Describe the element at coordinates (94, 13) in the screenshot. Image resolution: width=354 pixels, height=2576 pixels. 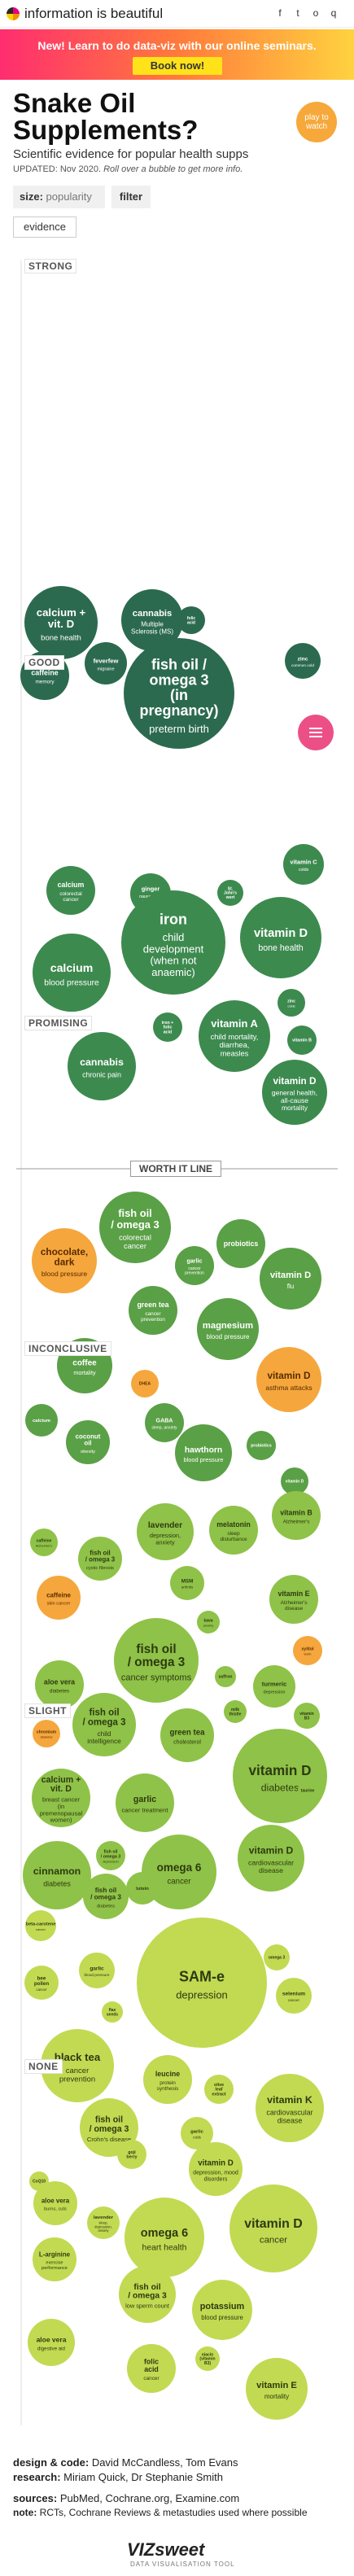
I see `brand-name: information is beautiful` at that location.